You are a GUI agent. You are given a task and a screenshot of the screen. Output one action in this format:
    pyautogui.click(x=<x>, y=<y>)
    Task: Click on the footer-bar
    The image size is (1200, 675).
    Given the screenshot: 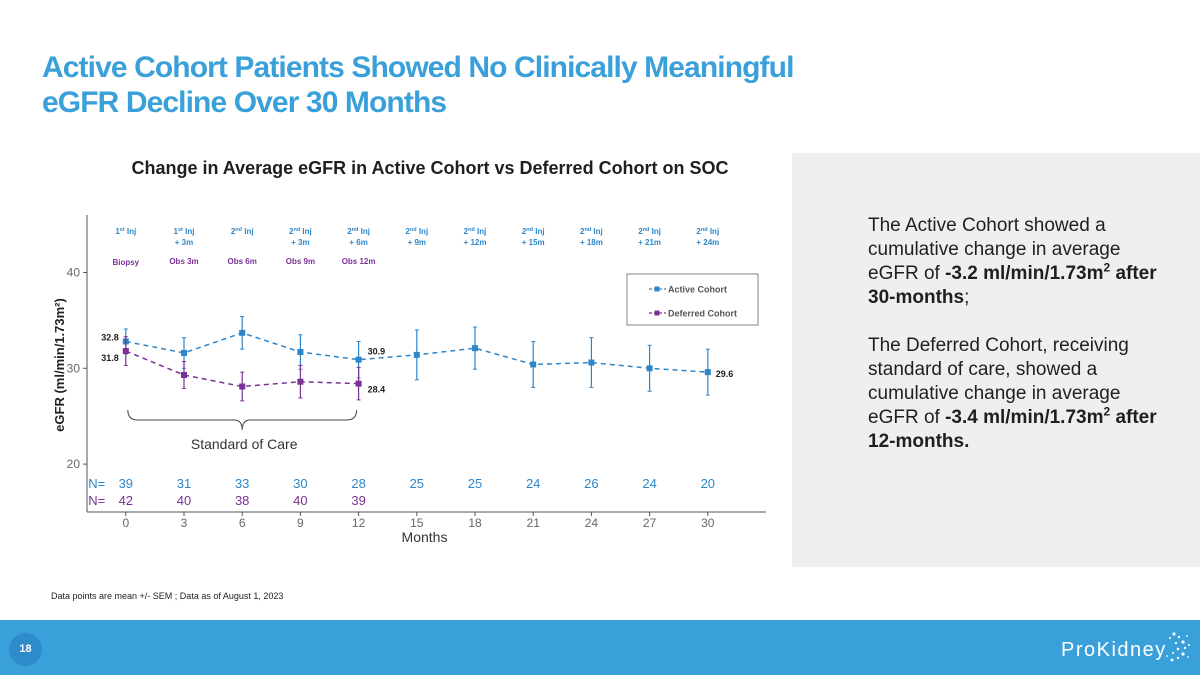 What is the action you would take?
    pyautogui.click(x=600, y=647)
    